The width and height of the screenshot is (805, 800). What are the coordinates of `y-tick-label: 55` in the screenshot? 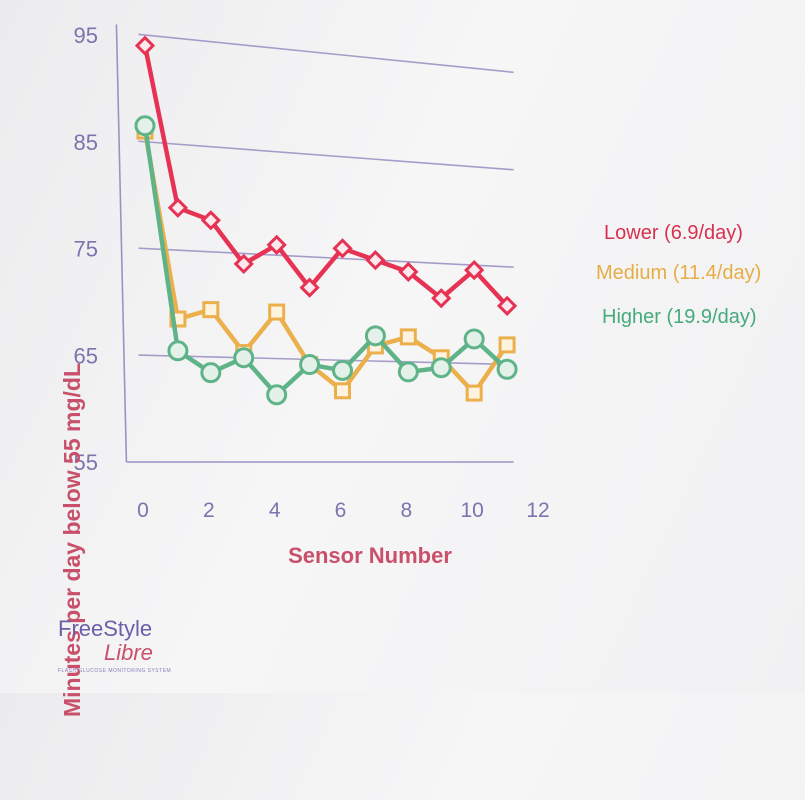 It's located at (86, 462).